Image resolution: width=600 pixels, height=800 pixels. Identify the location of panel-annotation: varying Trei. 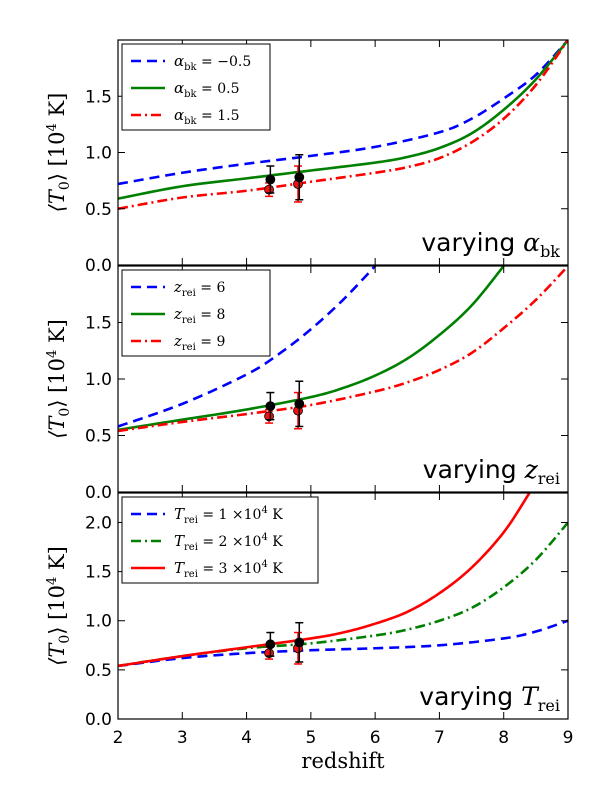
(489, 698).